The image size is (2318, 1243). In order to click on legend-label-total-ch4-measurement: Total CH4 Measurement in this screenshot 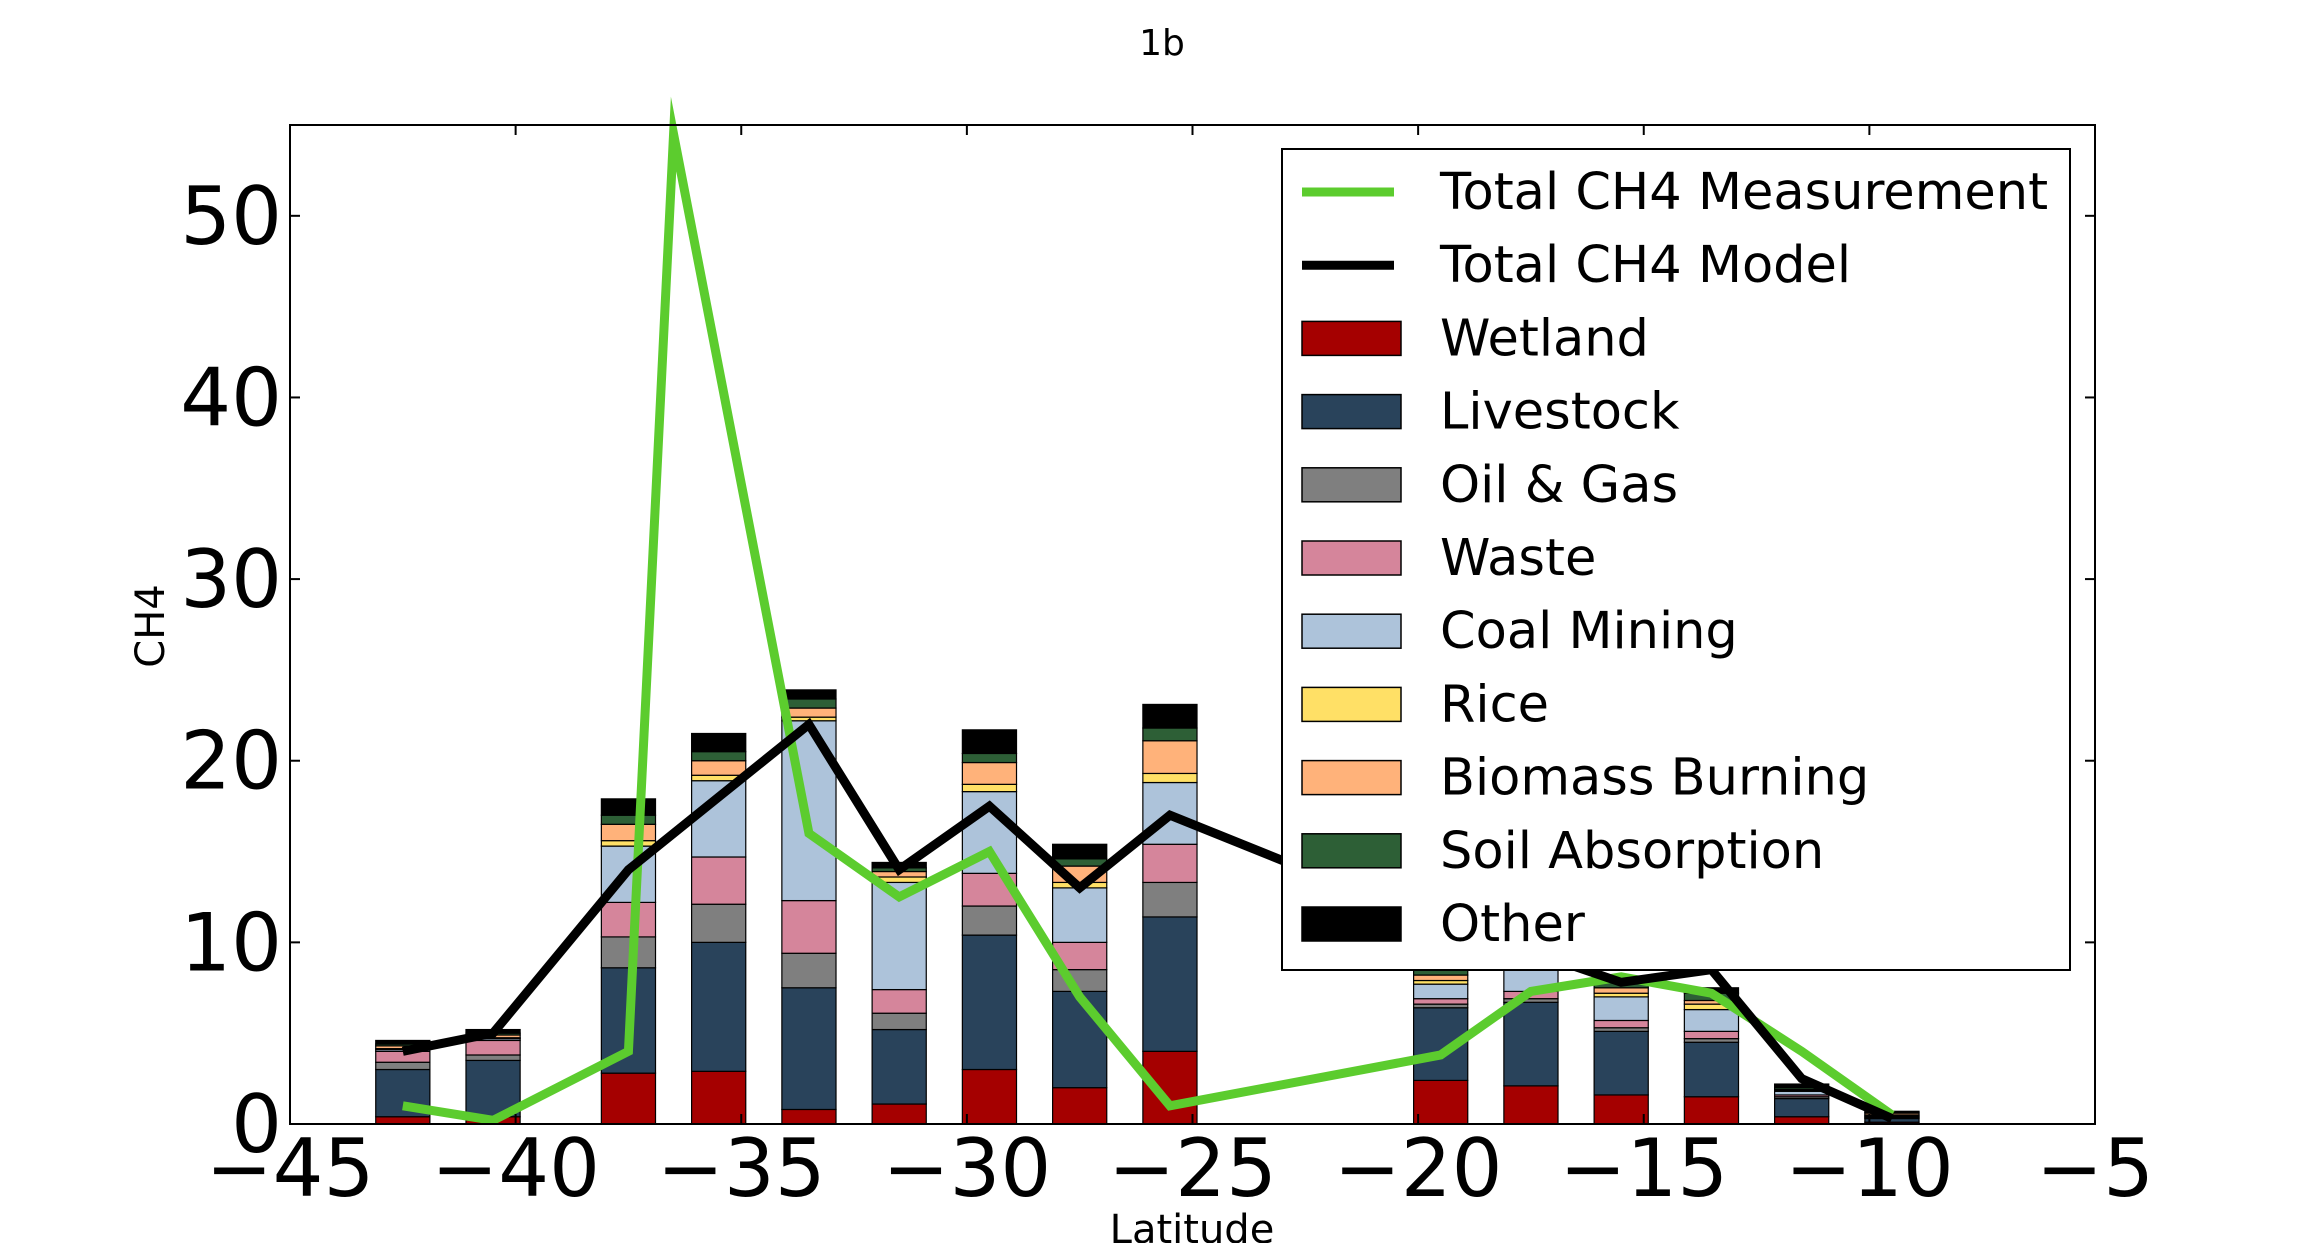, I will do `click(1743, 192)`.